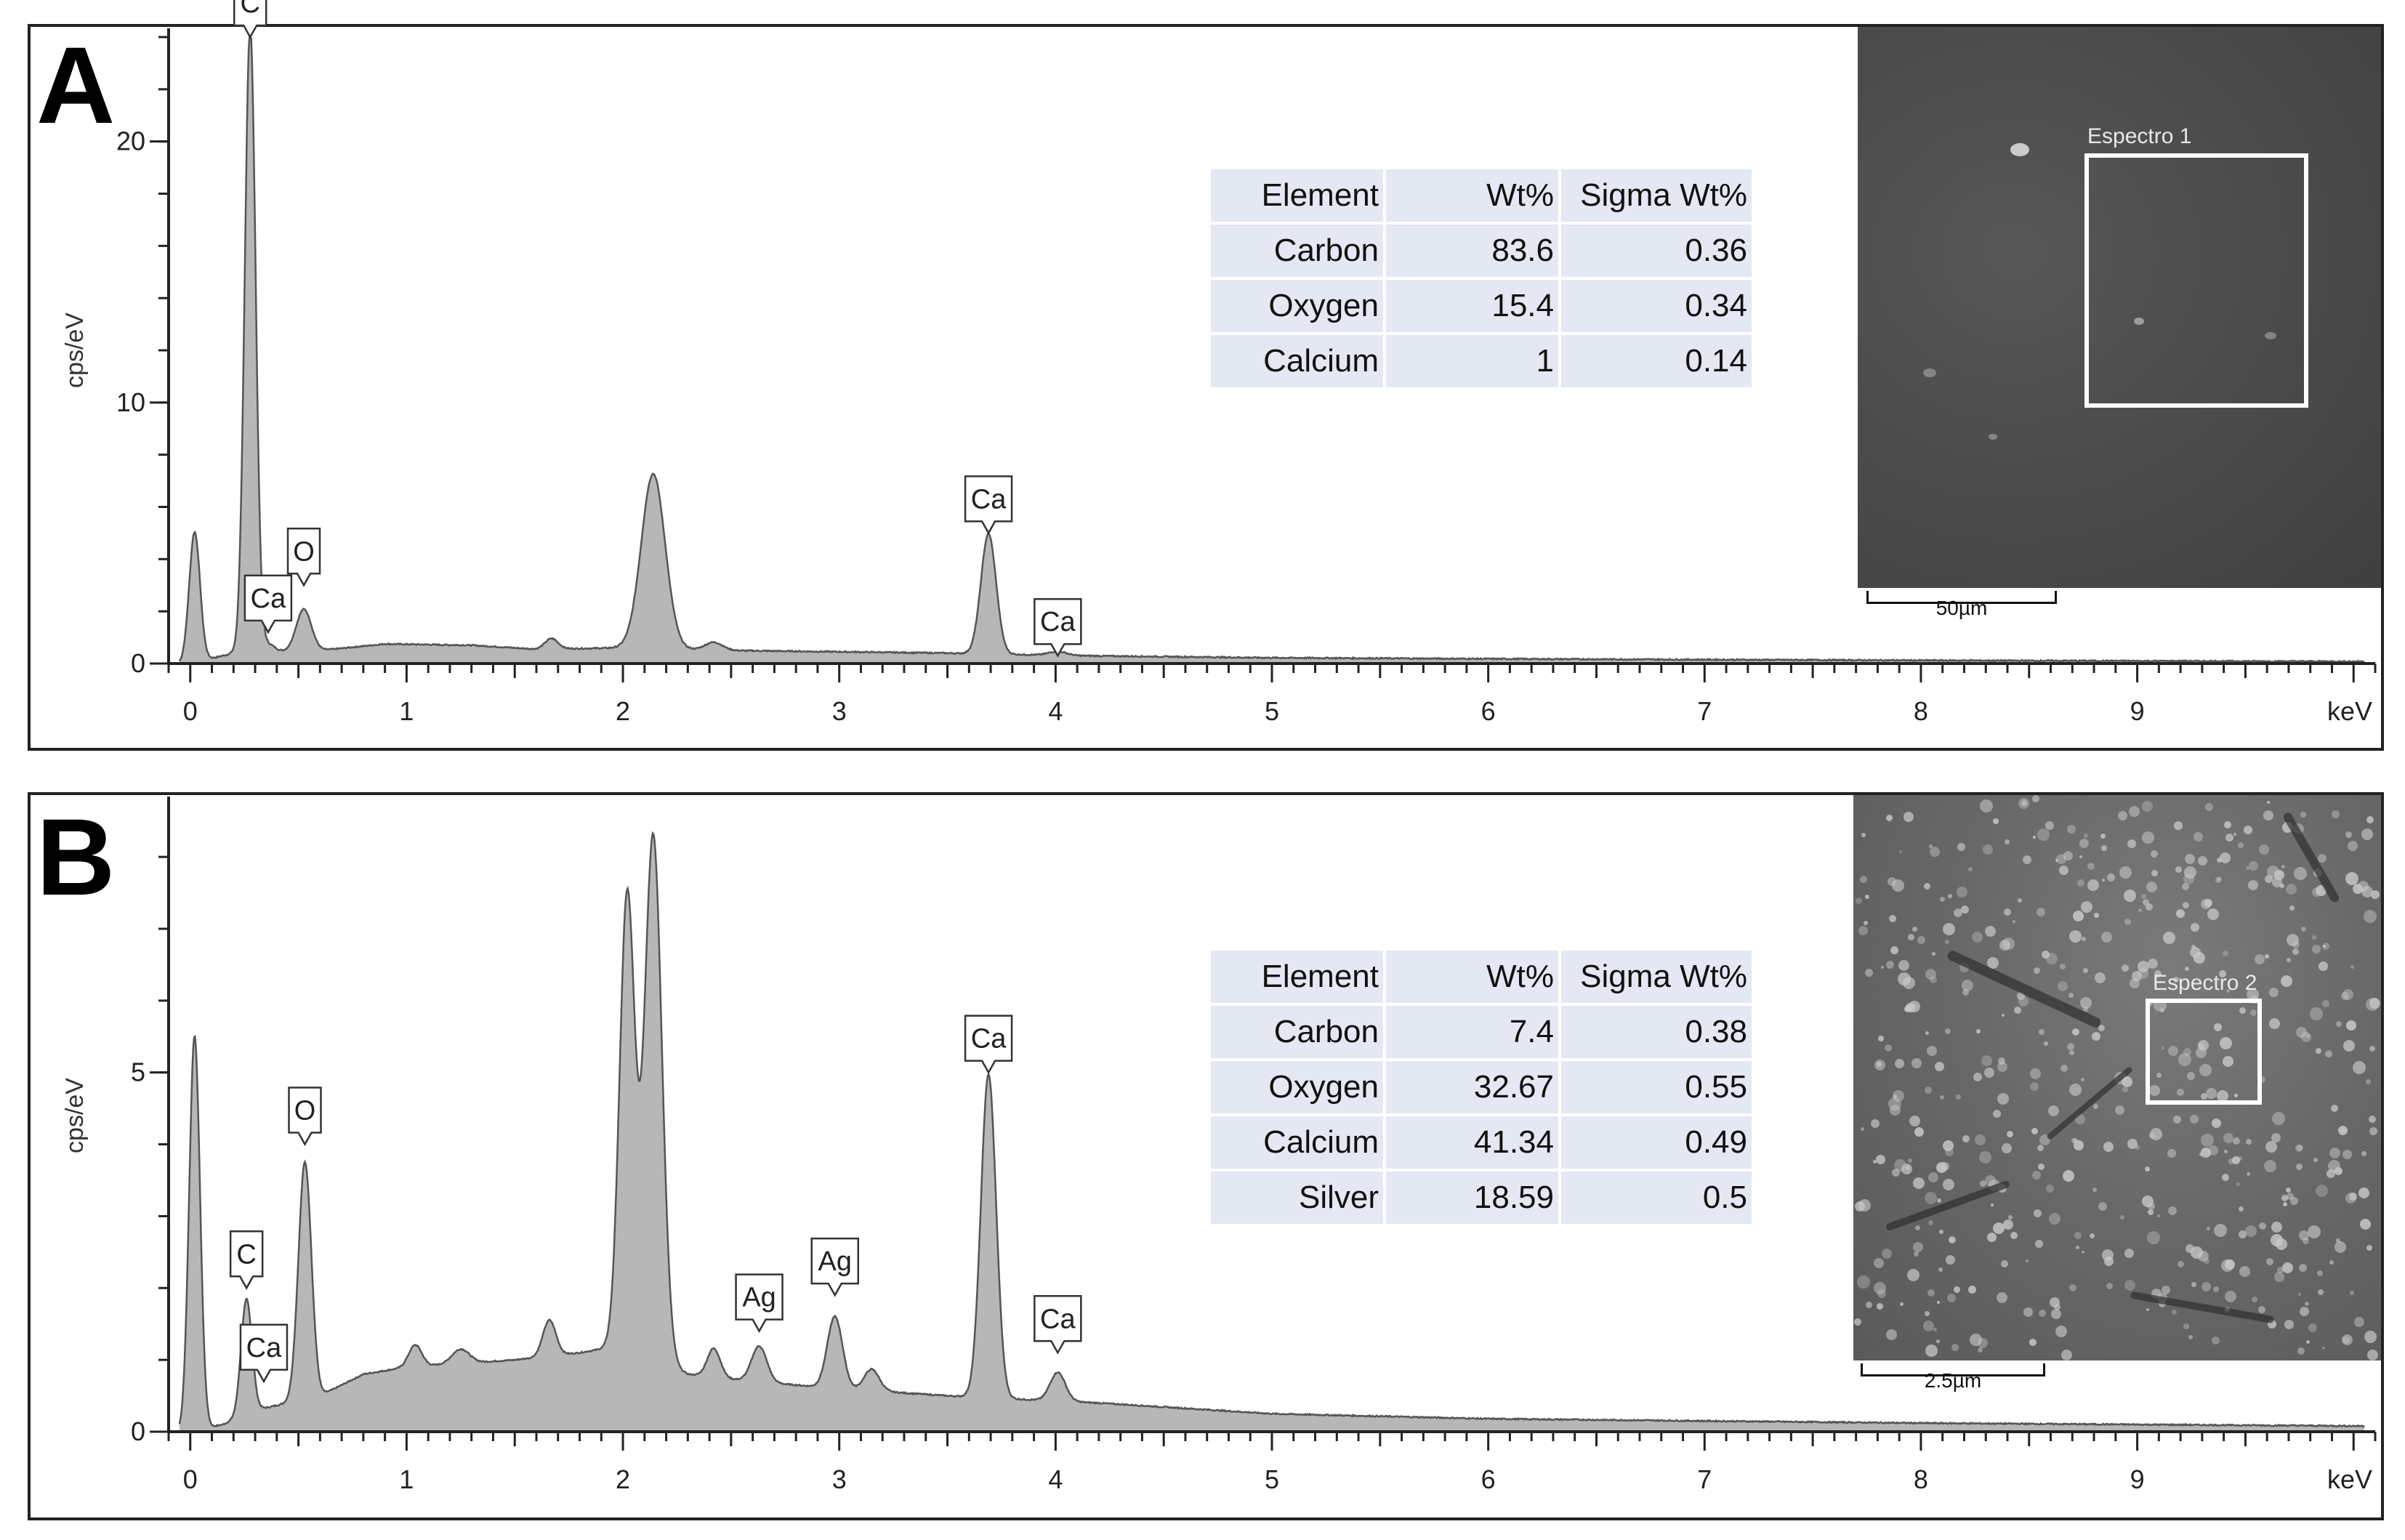  I want to click on y-tick-label: 0, so click(138, 663).